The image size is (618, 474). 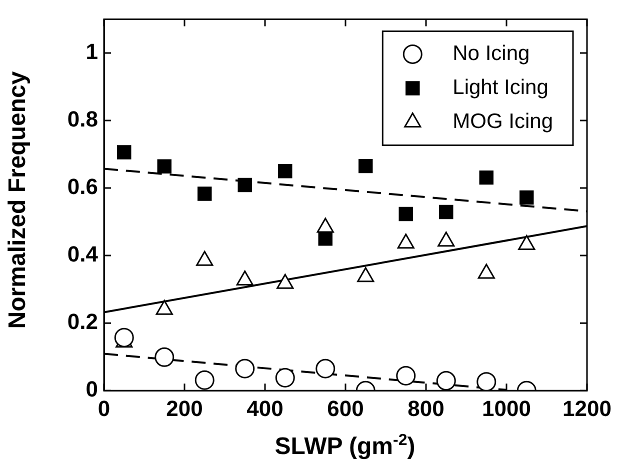 I want to click on x-tick-label: 1000, so click(x=506, y=408).